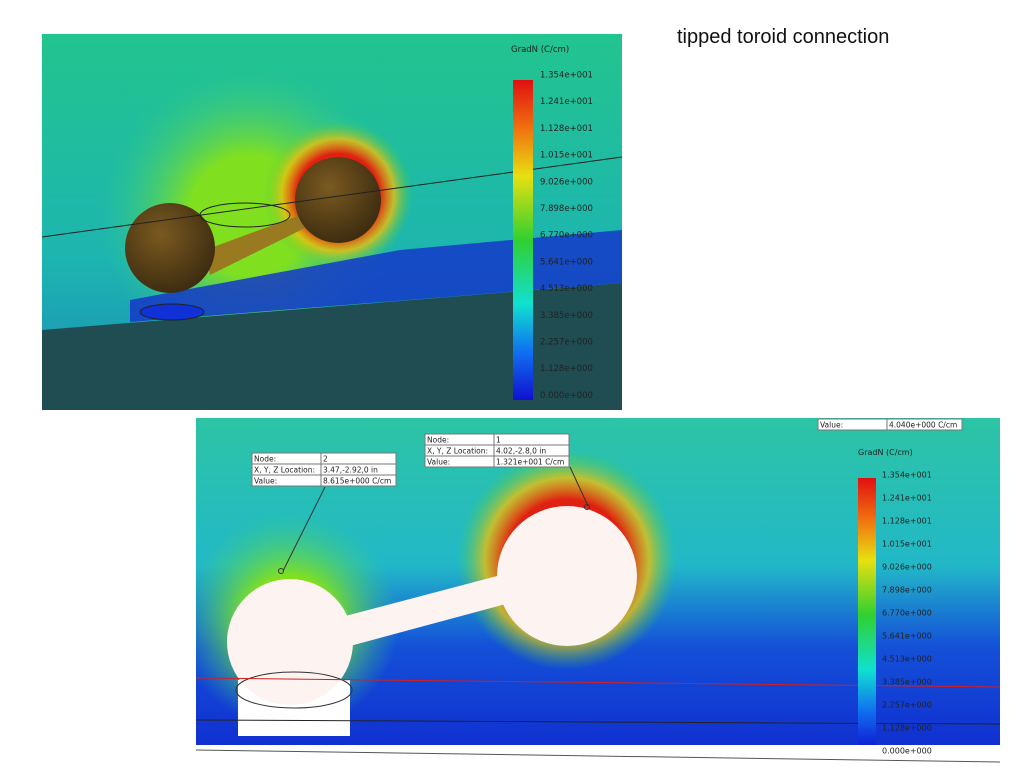 The width and height of the screenshot is (1024, 768). I want to click on slide-title: tipped toroid connection, so click(783, 37).